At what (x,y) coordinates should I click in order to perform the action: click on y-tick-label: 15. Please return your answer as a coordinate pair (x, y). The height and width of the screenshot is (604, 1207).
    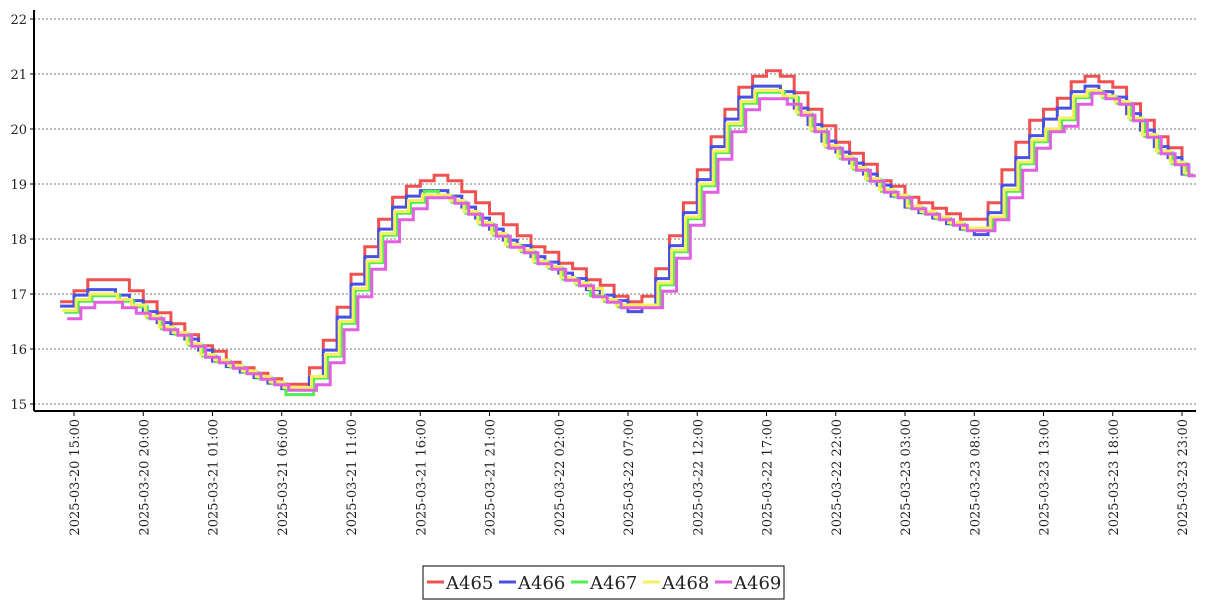
    Looking at the image, I should click on (18, 405).